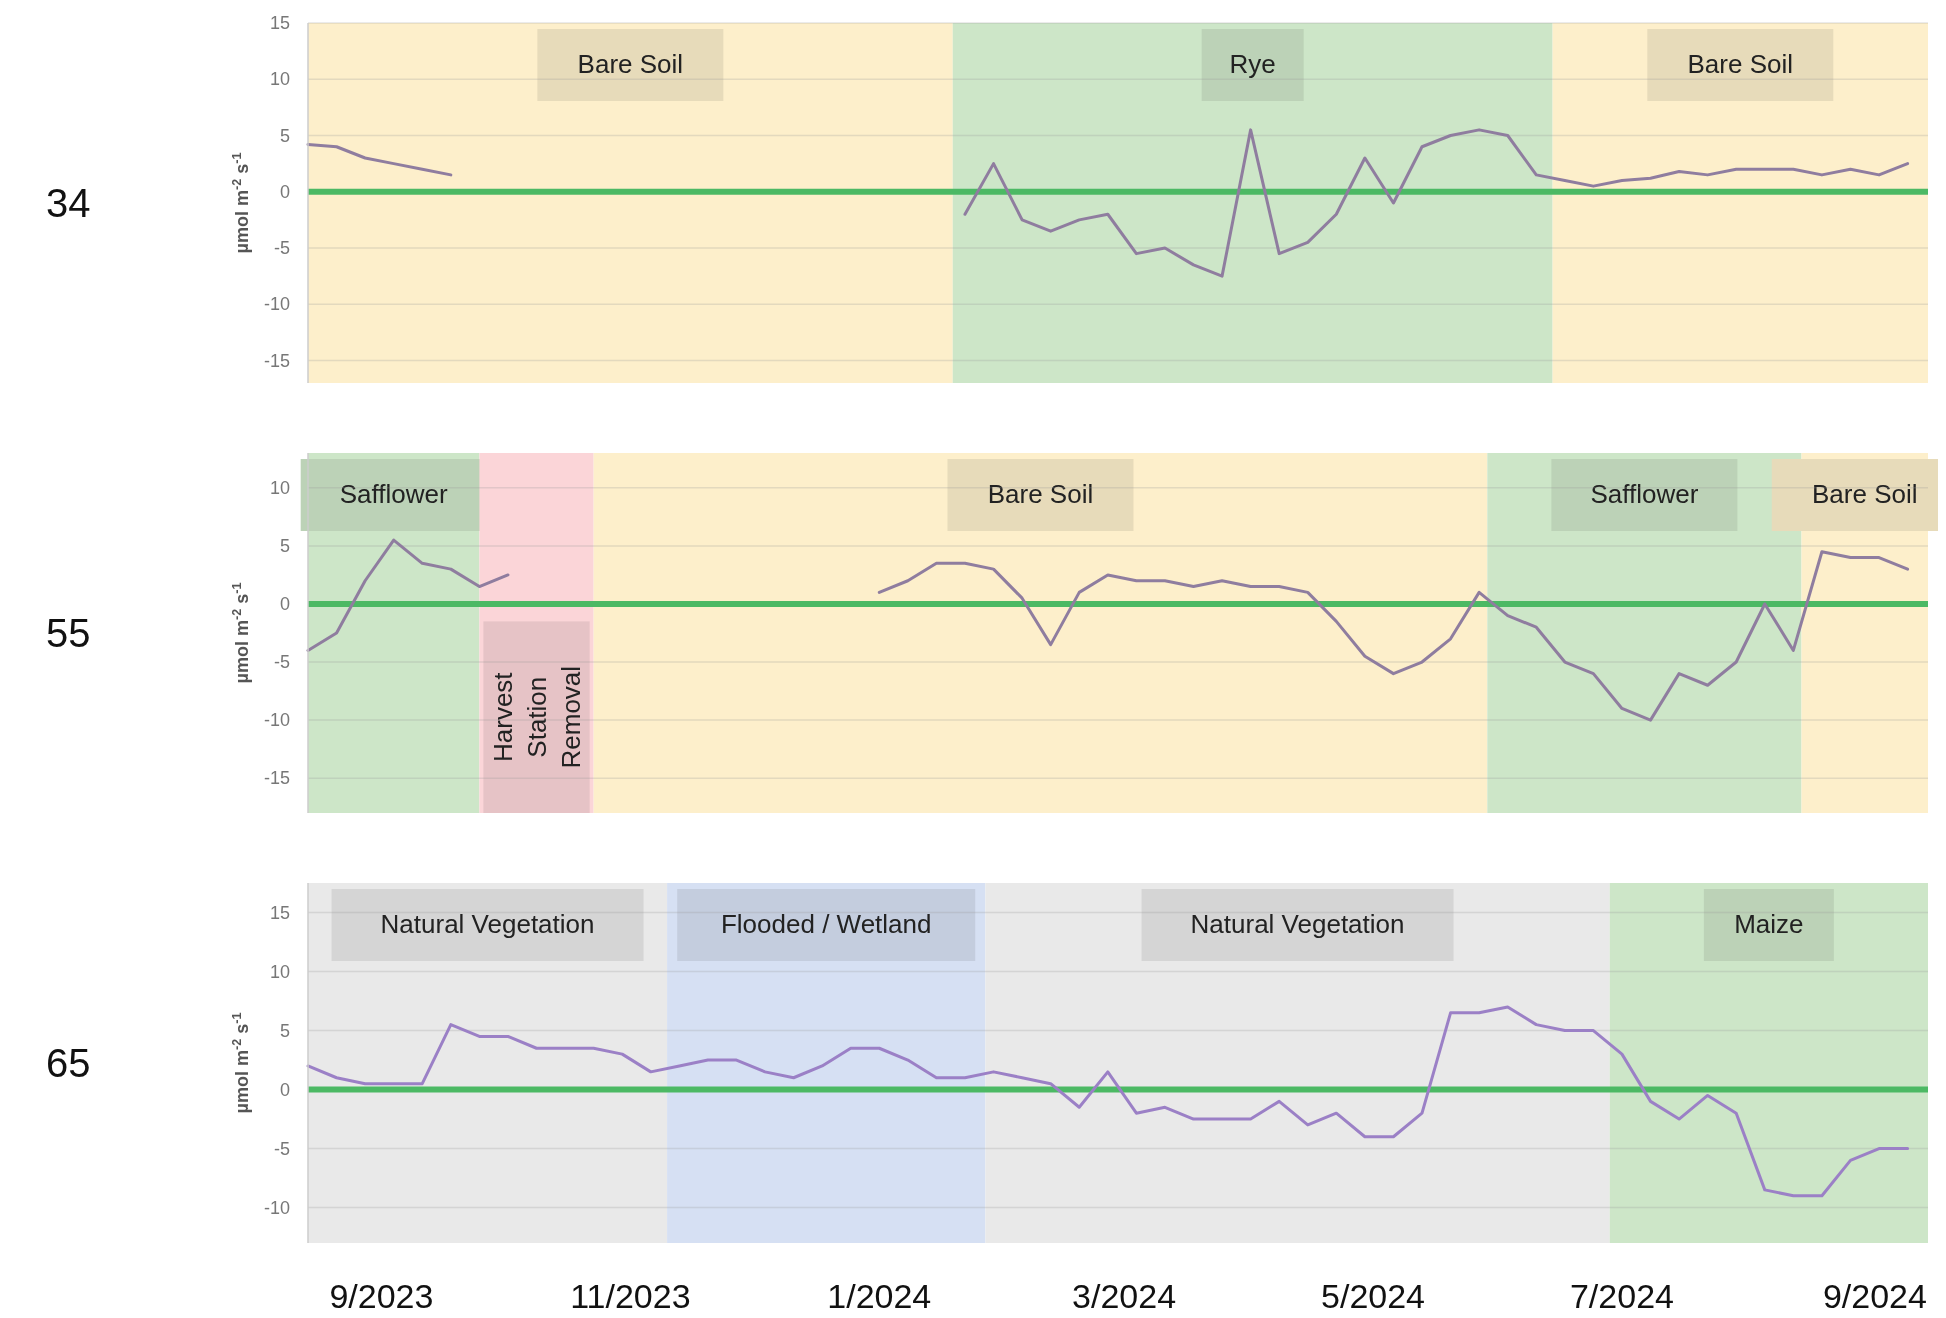  What do you see at coordinates (1108, 1101) in the screenshot?
I see `line-series` at bounding box center [1108, 1101].